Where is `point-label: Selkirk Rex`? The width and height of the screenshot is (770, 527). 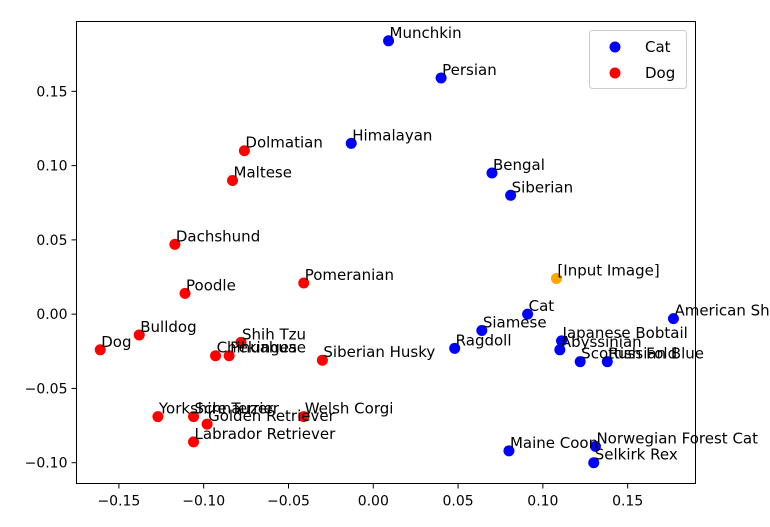 point-label: Selkirk Rex is located at coordinates (636, 455).